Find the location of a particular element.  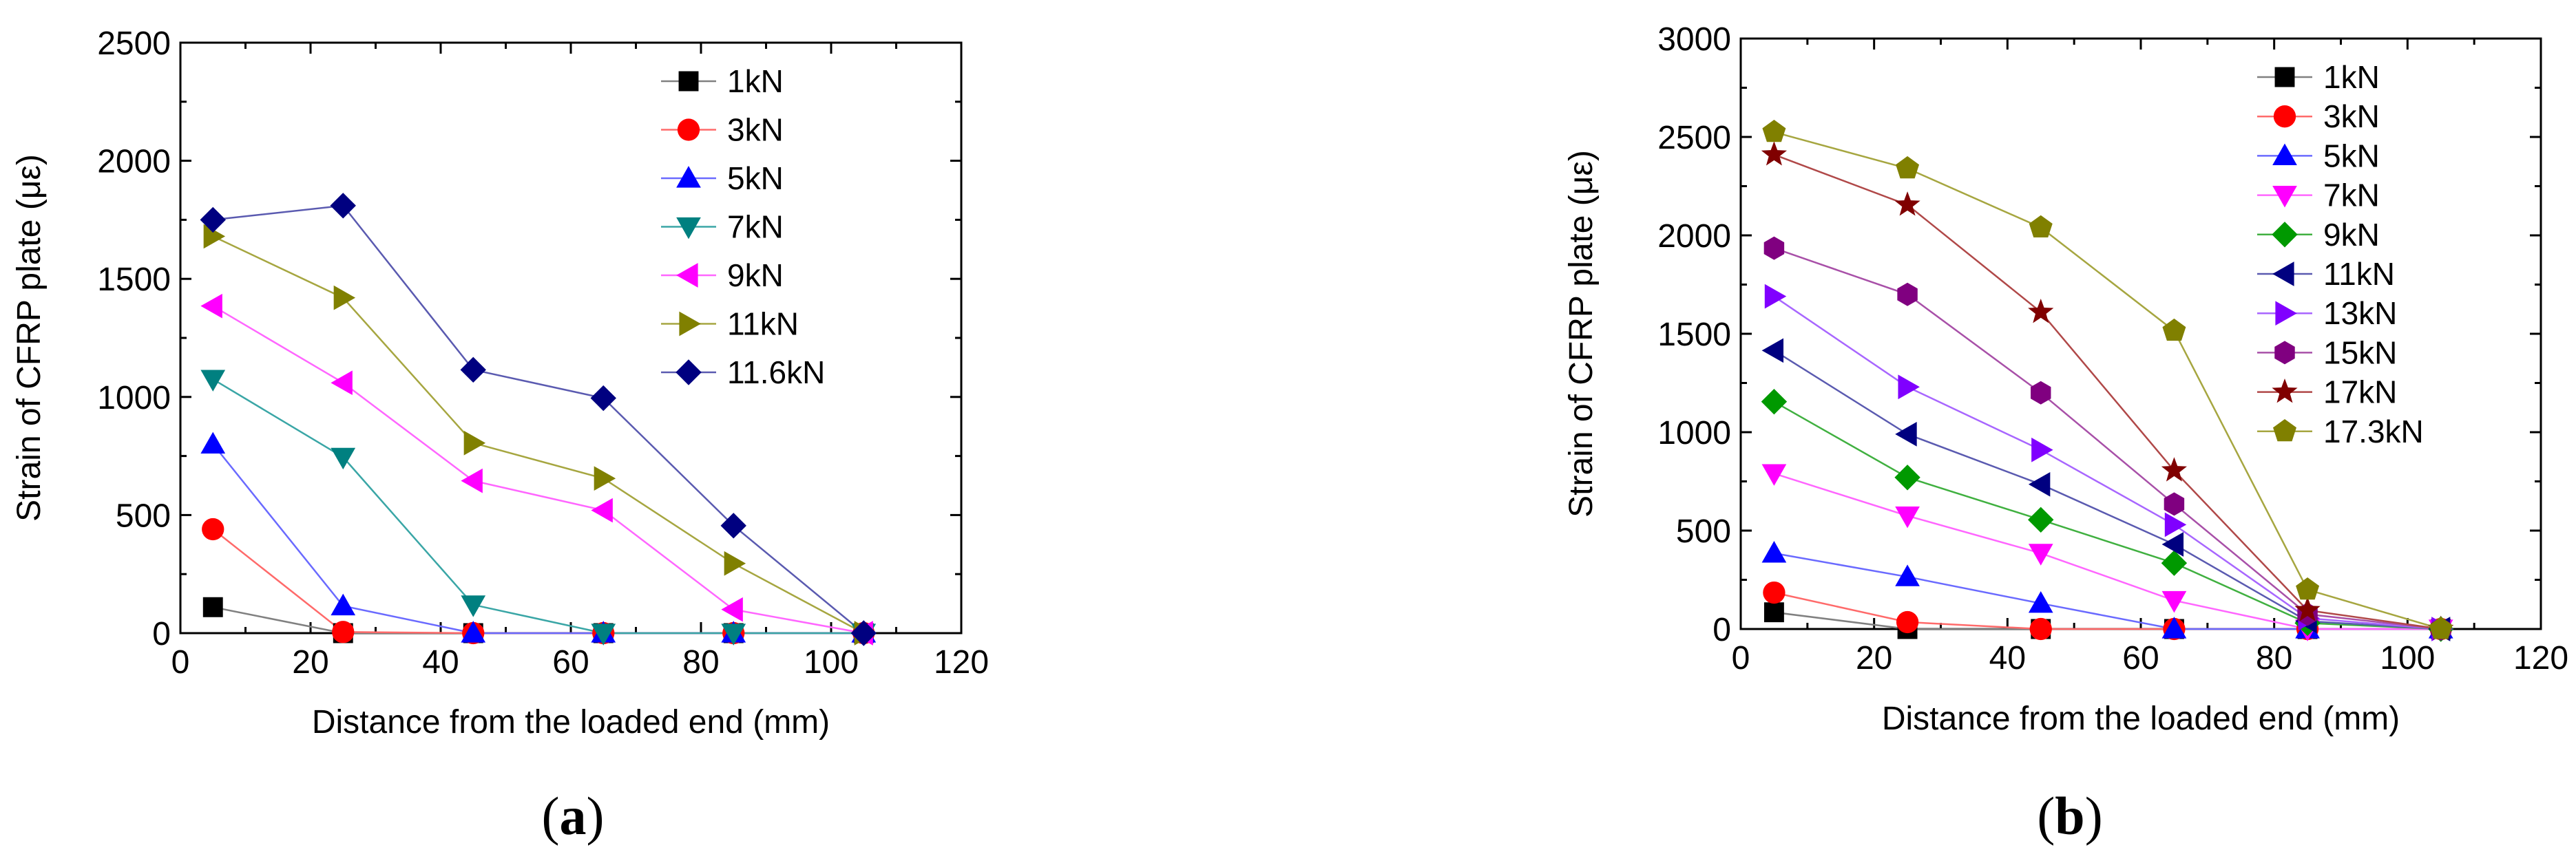

panel-b-series-line-17kN is located at coordinates (2107, 392).